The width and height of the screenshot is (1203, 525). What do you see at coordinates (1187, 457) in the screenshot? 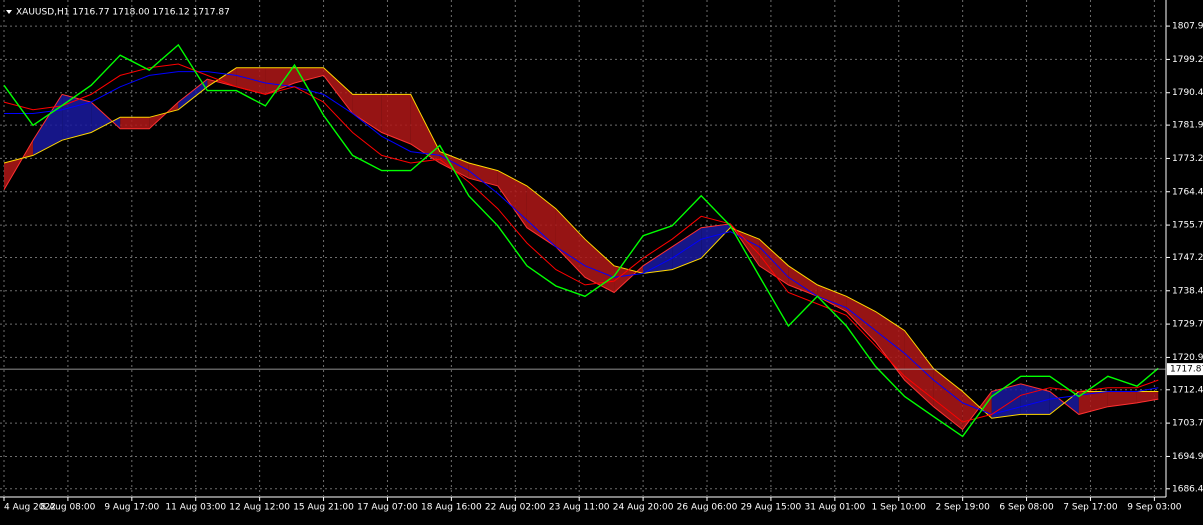
I see `y-tick-label: 1694.95` at bounding box center [1187, 457].